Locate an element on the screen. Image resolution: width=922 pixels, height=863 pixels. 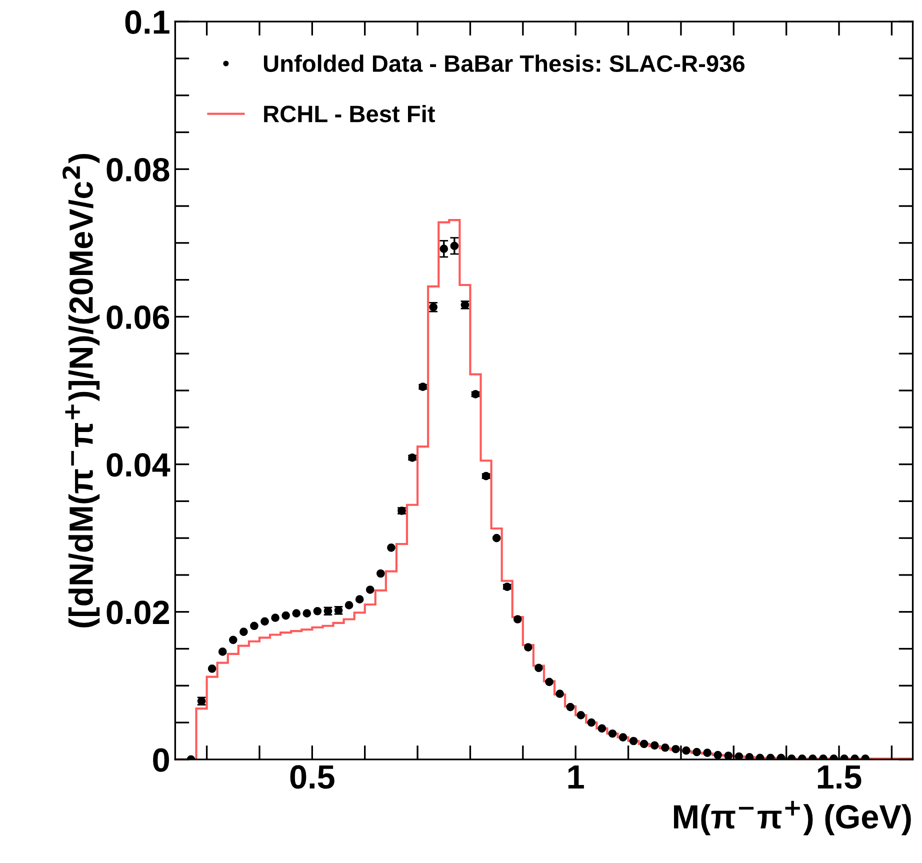
y-tick-label: 0.08 is located at coordinates (138, 170).